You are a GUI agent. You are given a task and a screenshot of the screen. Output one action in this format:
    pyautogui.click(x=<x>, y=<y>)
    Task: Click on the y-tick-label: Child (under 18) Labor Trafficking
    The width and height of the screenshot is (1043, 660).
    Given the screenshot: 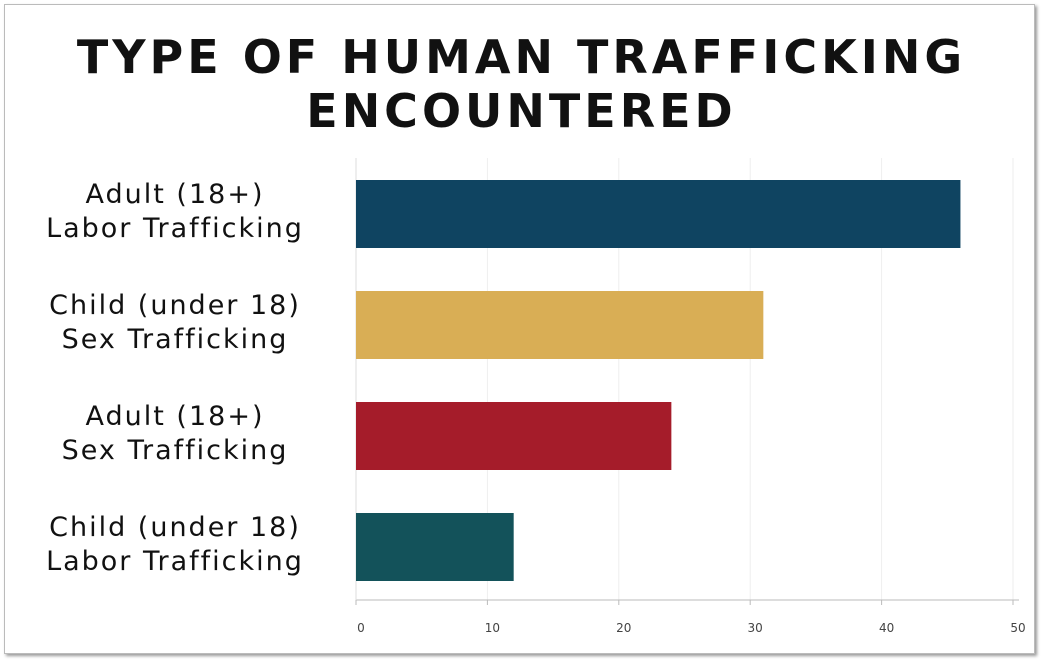 What is the action you would take?
    pyautogui.click(x=175, y=544)
    